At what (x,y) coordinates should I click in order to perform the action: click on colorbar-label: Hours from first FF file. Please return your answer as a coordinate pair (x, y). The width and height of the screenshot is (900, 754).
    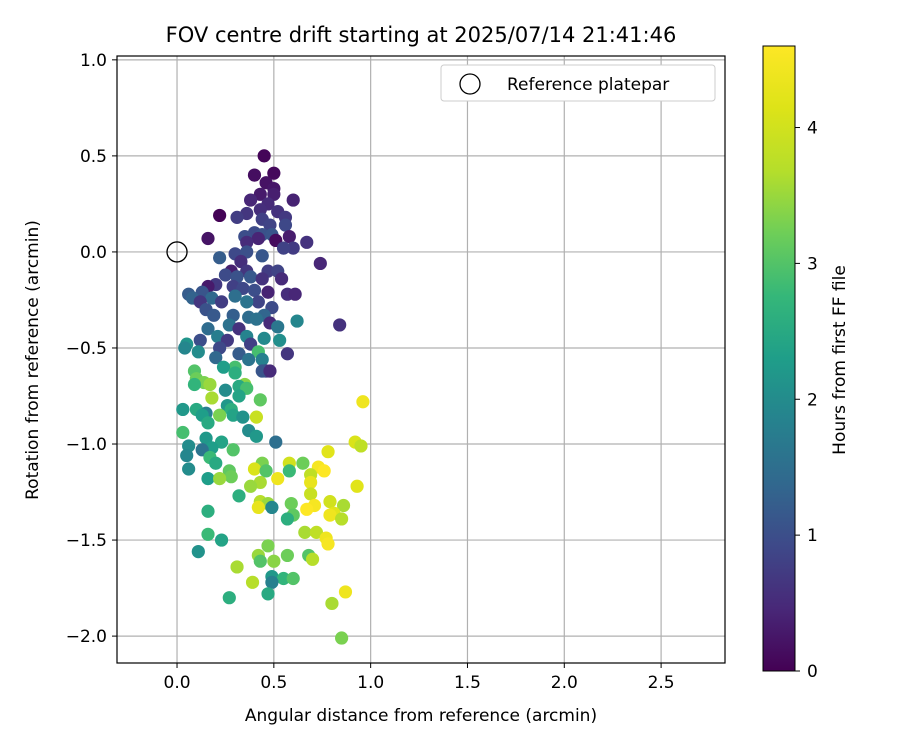
    Looking at the image, I should click on (840, 360).